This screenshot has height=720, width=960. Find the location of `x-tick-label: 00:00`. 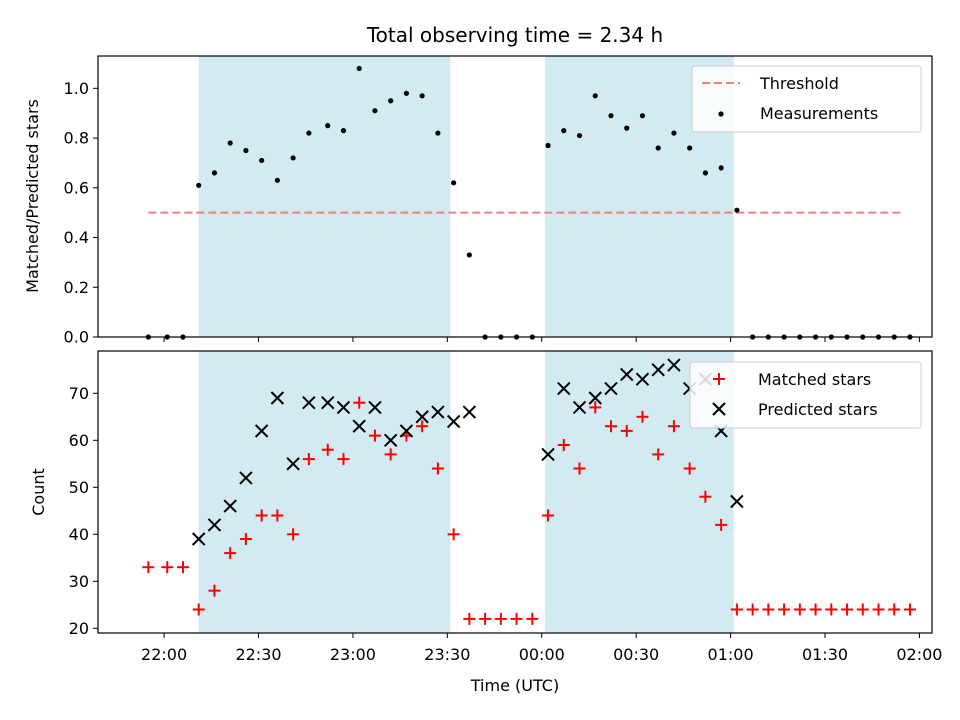

x-tick-label: 00:00 is located at coordinates (542, 654).